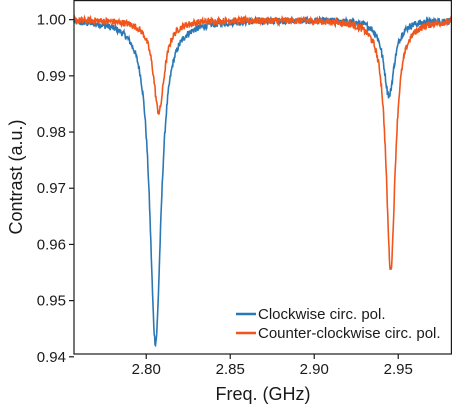  What do you see at coordinates (51, 244) in the screenshot?
I see `y-tick-label: 0.96` at bounding box center [51, 244].